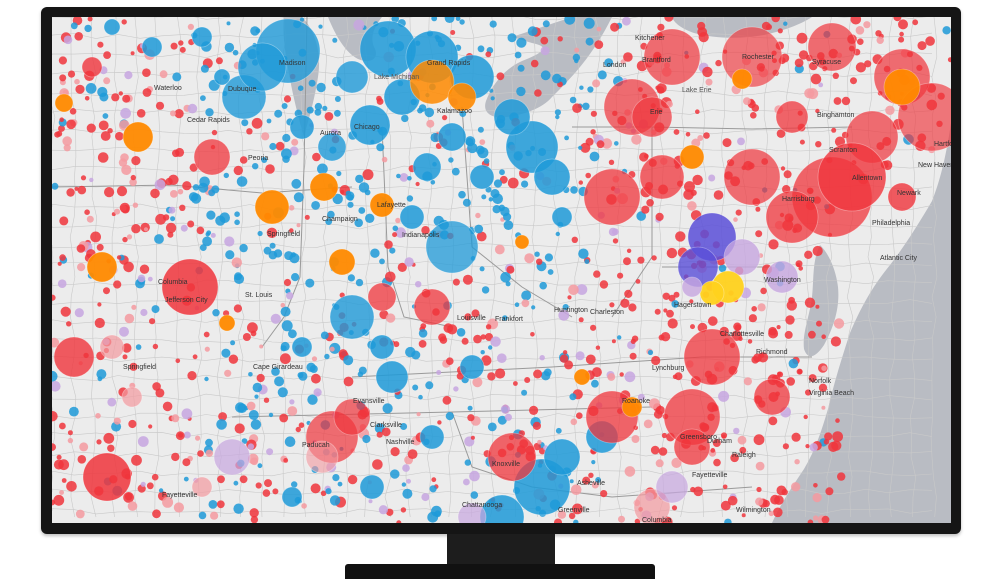  What do you see at coordinates (909, 193) in the screenshot?
I see `place-label: Newark` at bounding box center [909, 193].